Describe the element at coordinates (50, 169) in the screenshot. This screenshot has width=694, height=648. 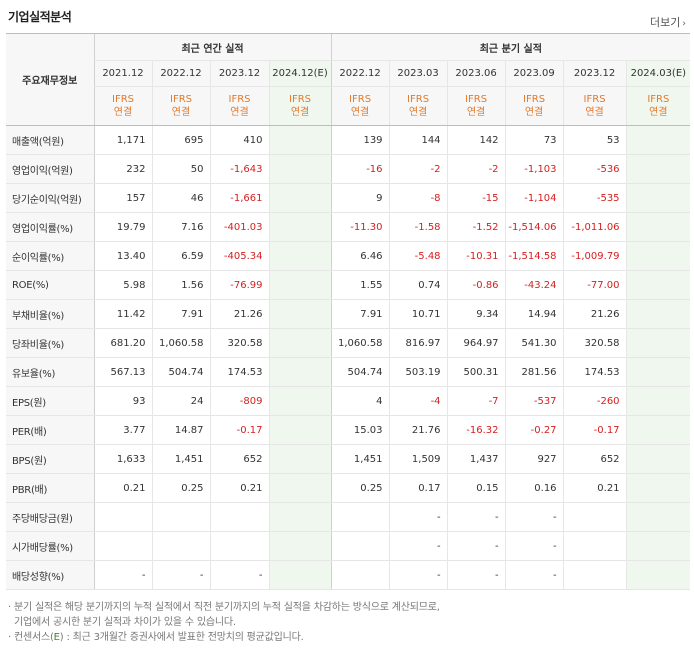
I see `row-label: 영업이익(억원)` at that location.